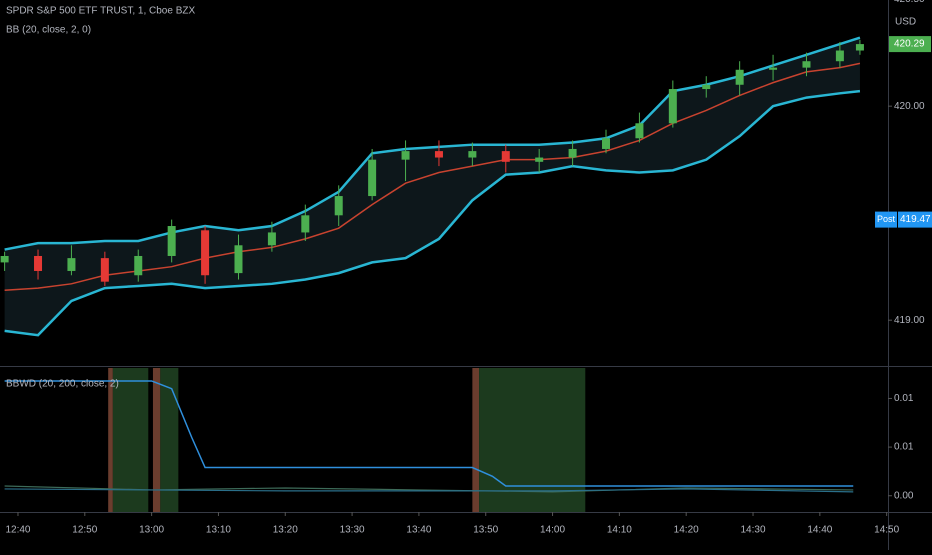  What do you see at coordinates (904, 495) in the screenshot?
I see `y-tick-label: 0.00` at bounding box center [904, 495].